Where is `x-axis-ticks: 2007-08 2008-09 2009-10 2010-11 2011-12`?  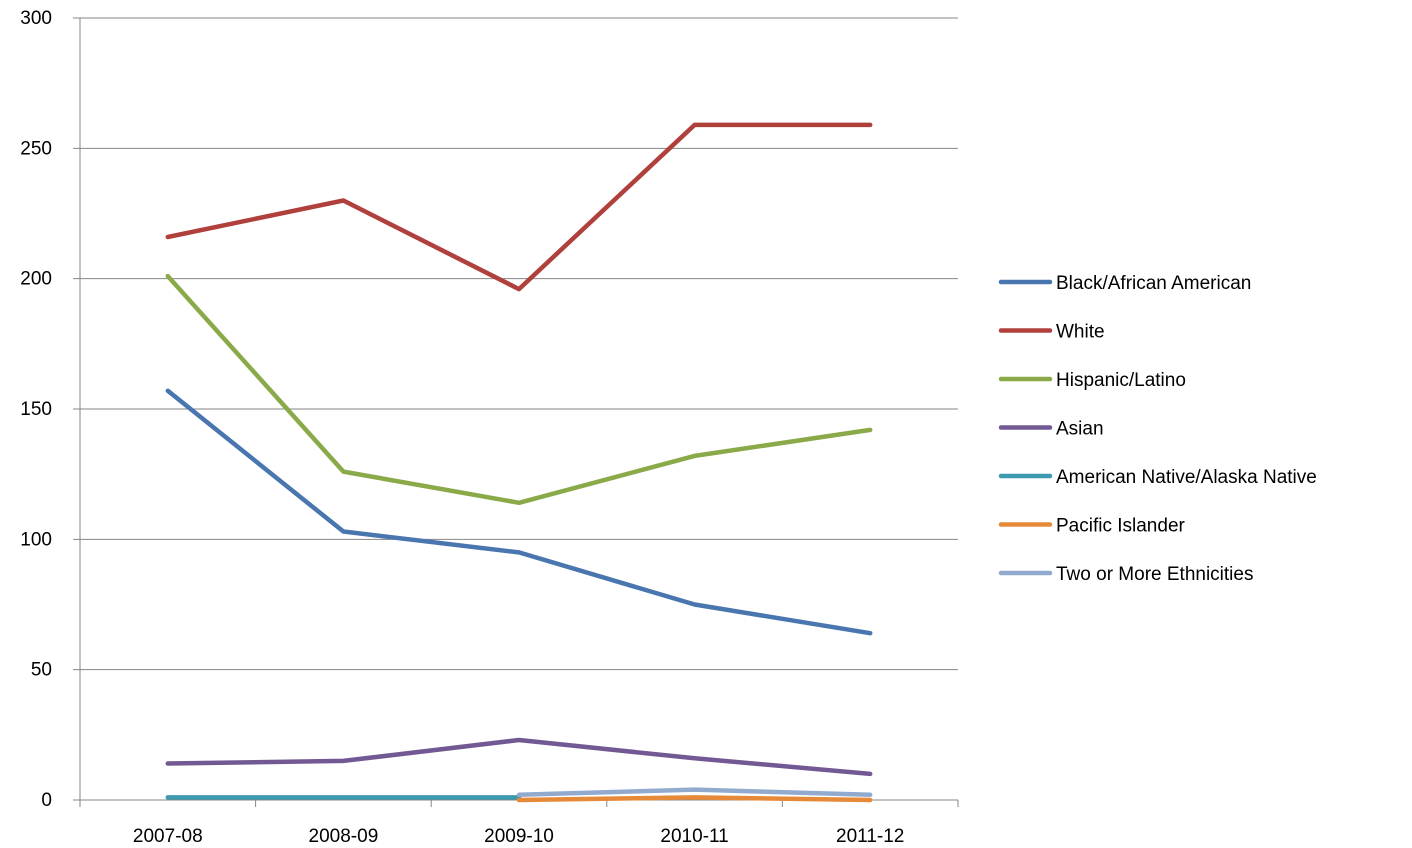
x-axis-ticks: 2007-08 2008-09 2009-10 2010-11 2011-12 is located at coordinates (519, 823).